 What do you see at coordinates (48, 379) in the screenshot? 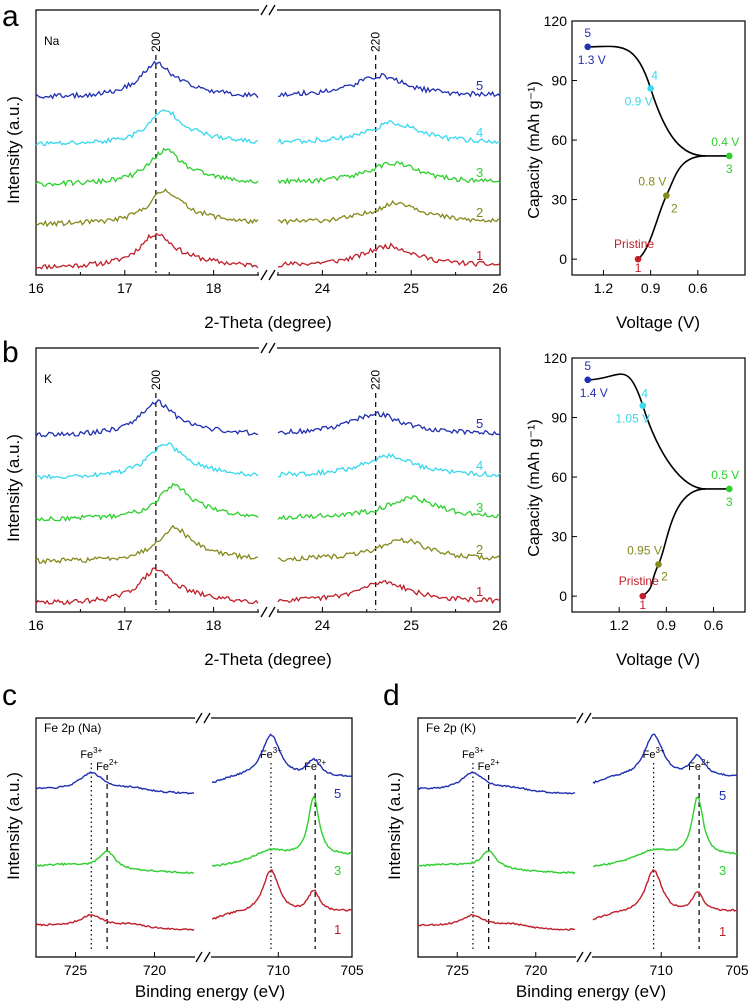
I see `xrd-corner-label: K` at bounding box center [48, 379].